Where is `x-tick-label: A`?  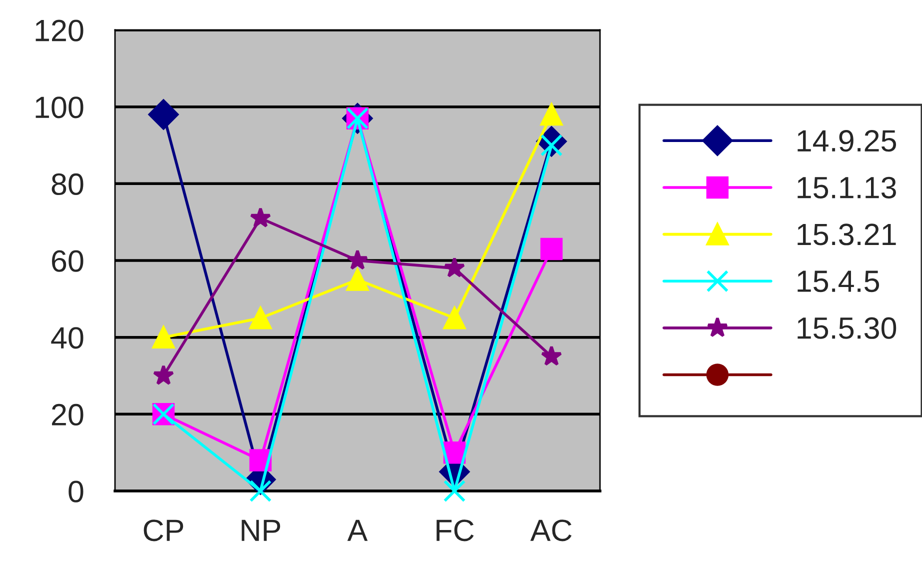 x-tick-label: A is located at coordinates (357, 530).